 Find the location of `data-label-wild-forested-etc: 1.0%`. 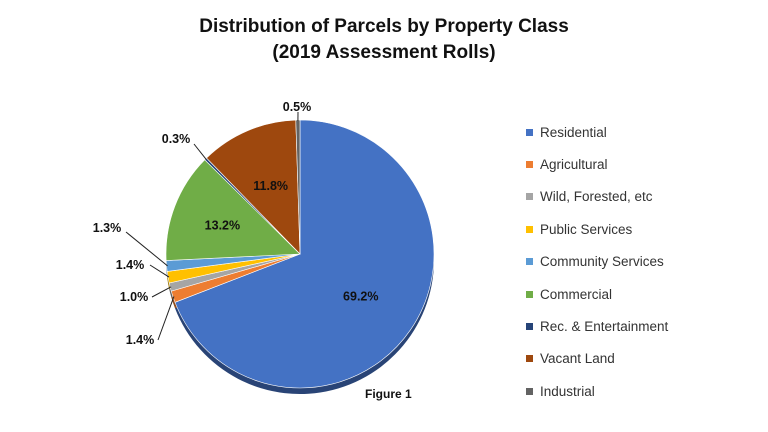

data-label-wild-forested-etc: 1.0% is located at coordinates (134, 297).